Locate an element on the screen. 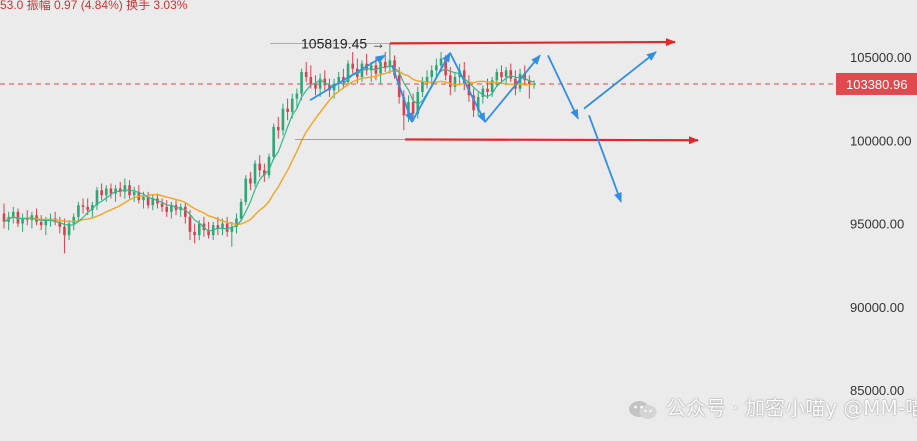  wechat-icon is located at coordinates (643, 409).